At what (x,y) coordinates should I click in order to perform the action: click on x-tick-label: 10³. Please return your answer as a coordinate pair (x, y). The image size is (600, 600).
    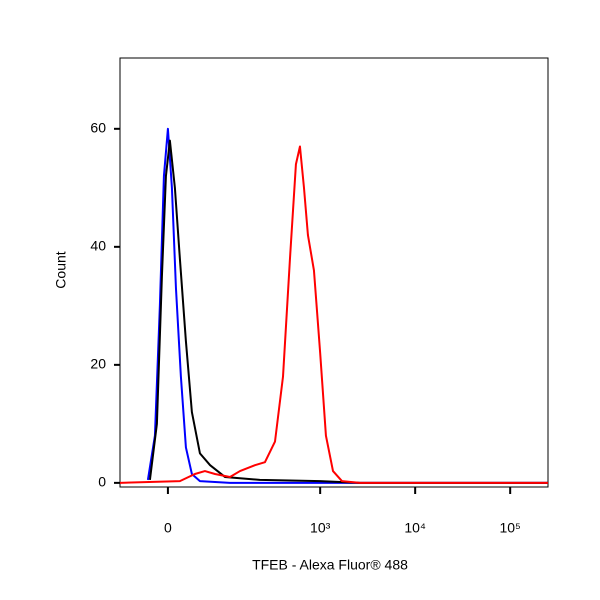
    Looking at the image, I should click on (320, 528).